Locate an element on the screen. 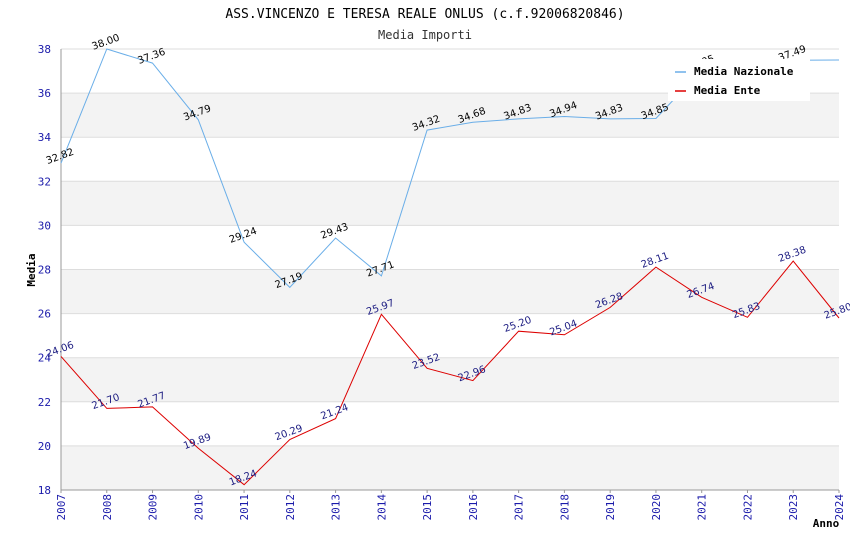 The height and width of the screenshot is (554, 850). chart-subtitle: Media Importi is located at coordinates (425, 35).